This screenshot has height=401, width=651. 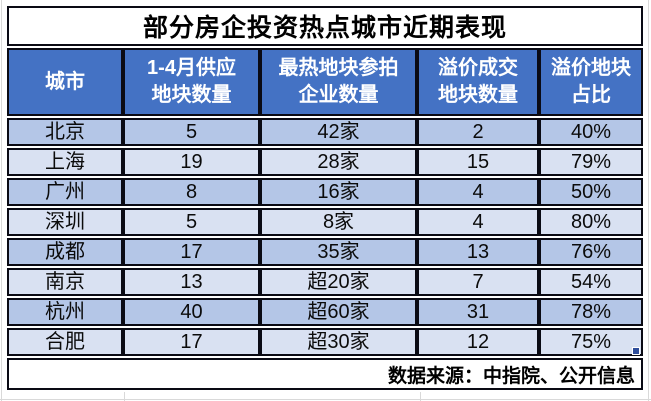 I want to click on cell-premium-ratio: 75%, so click(x=591, y=342).